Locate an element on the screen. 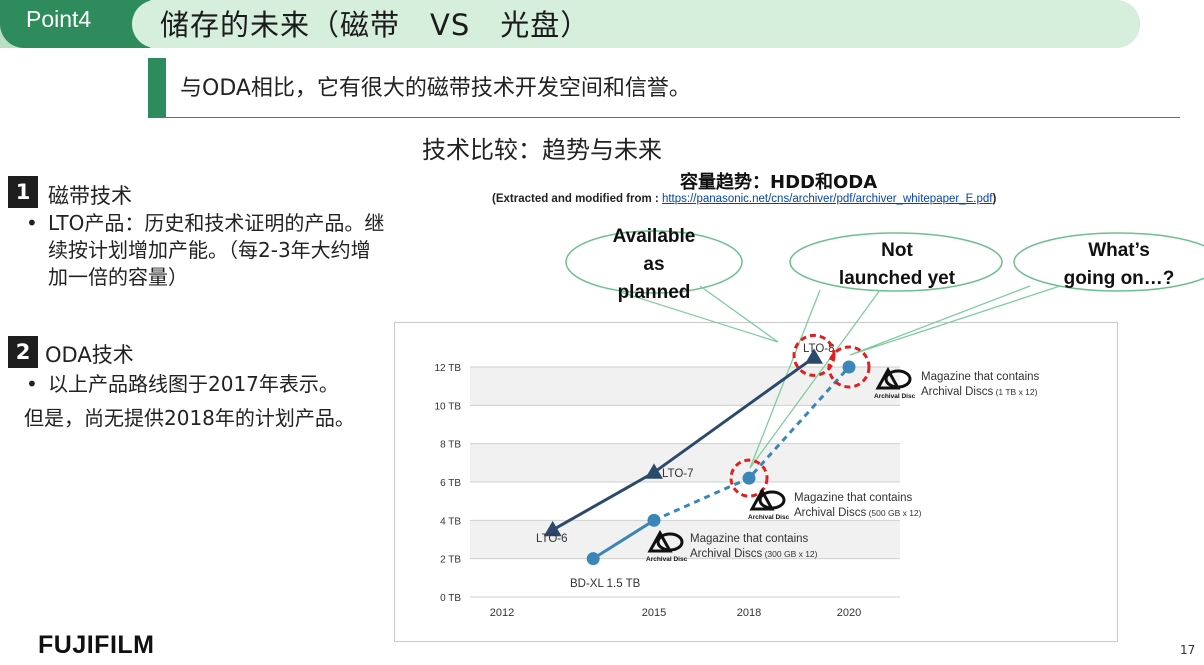 The width and height of the screenshot is (1204, 665). section-number-1: 1 is located at coordinates (23, 192).